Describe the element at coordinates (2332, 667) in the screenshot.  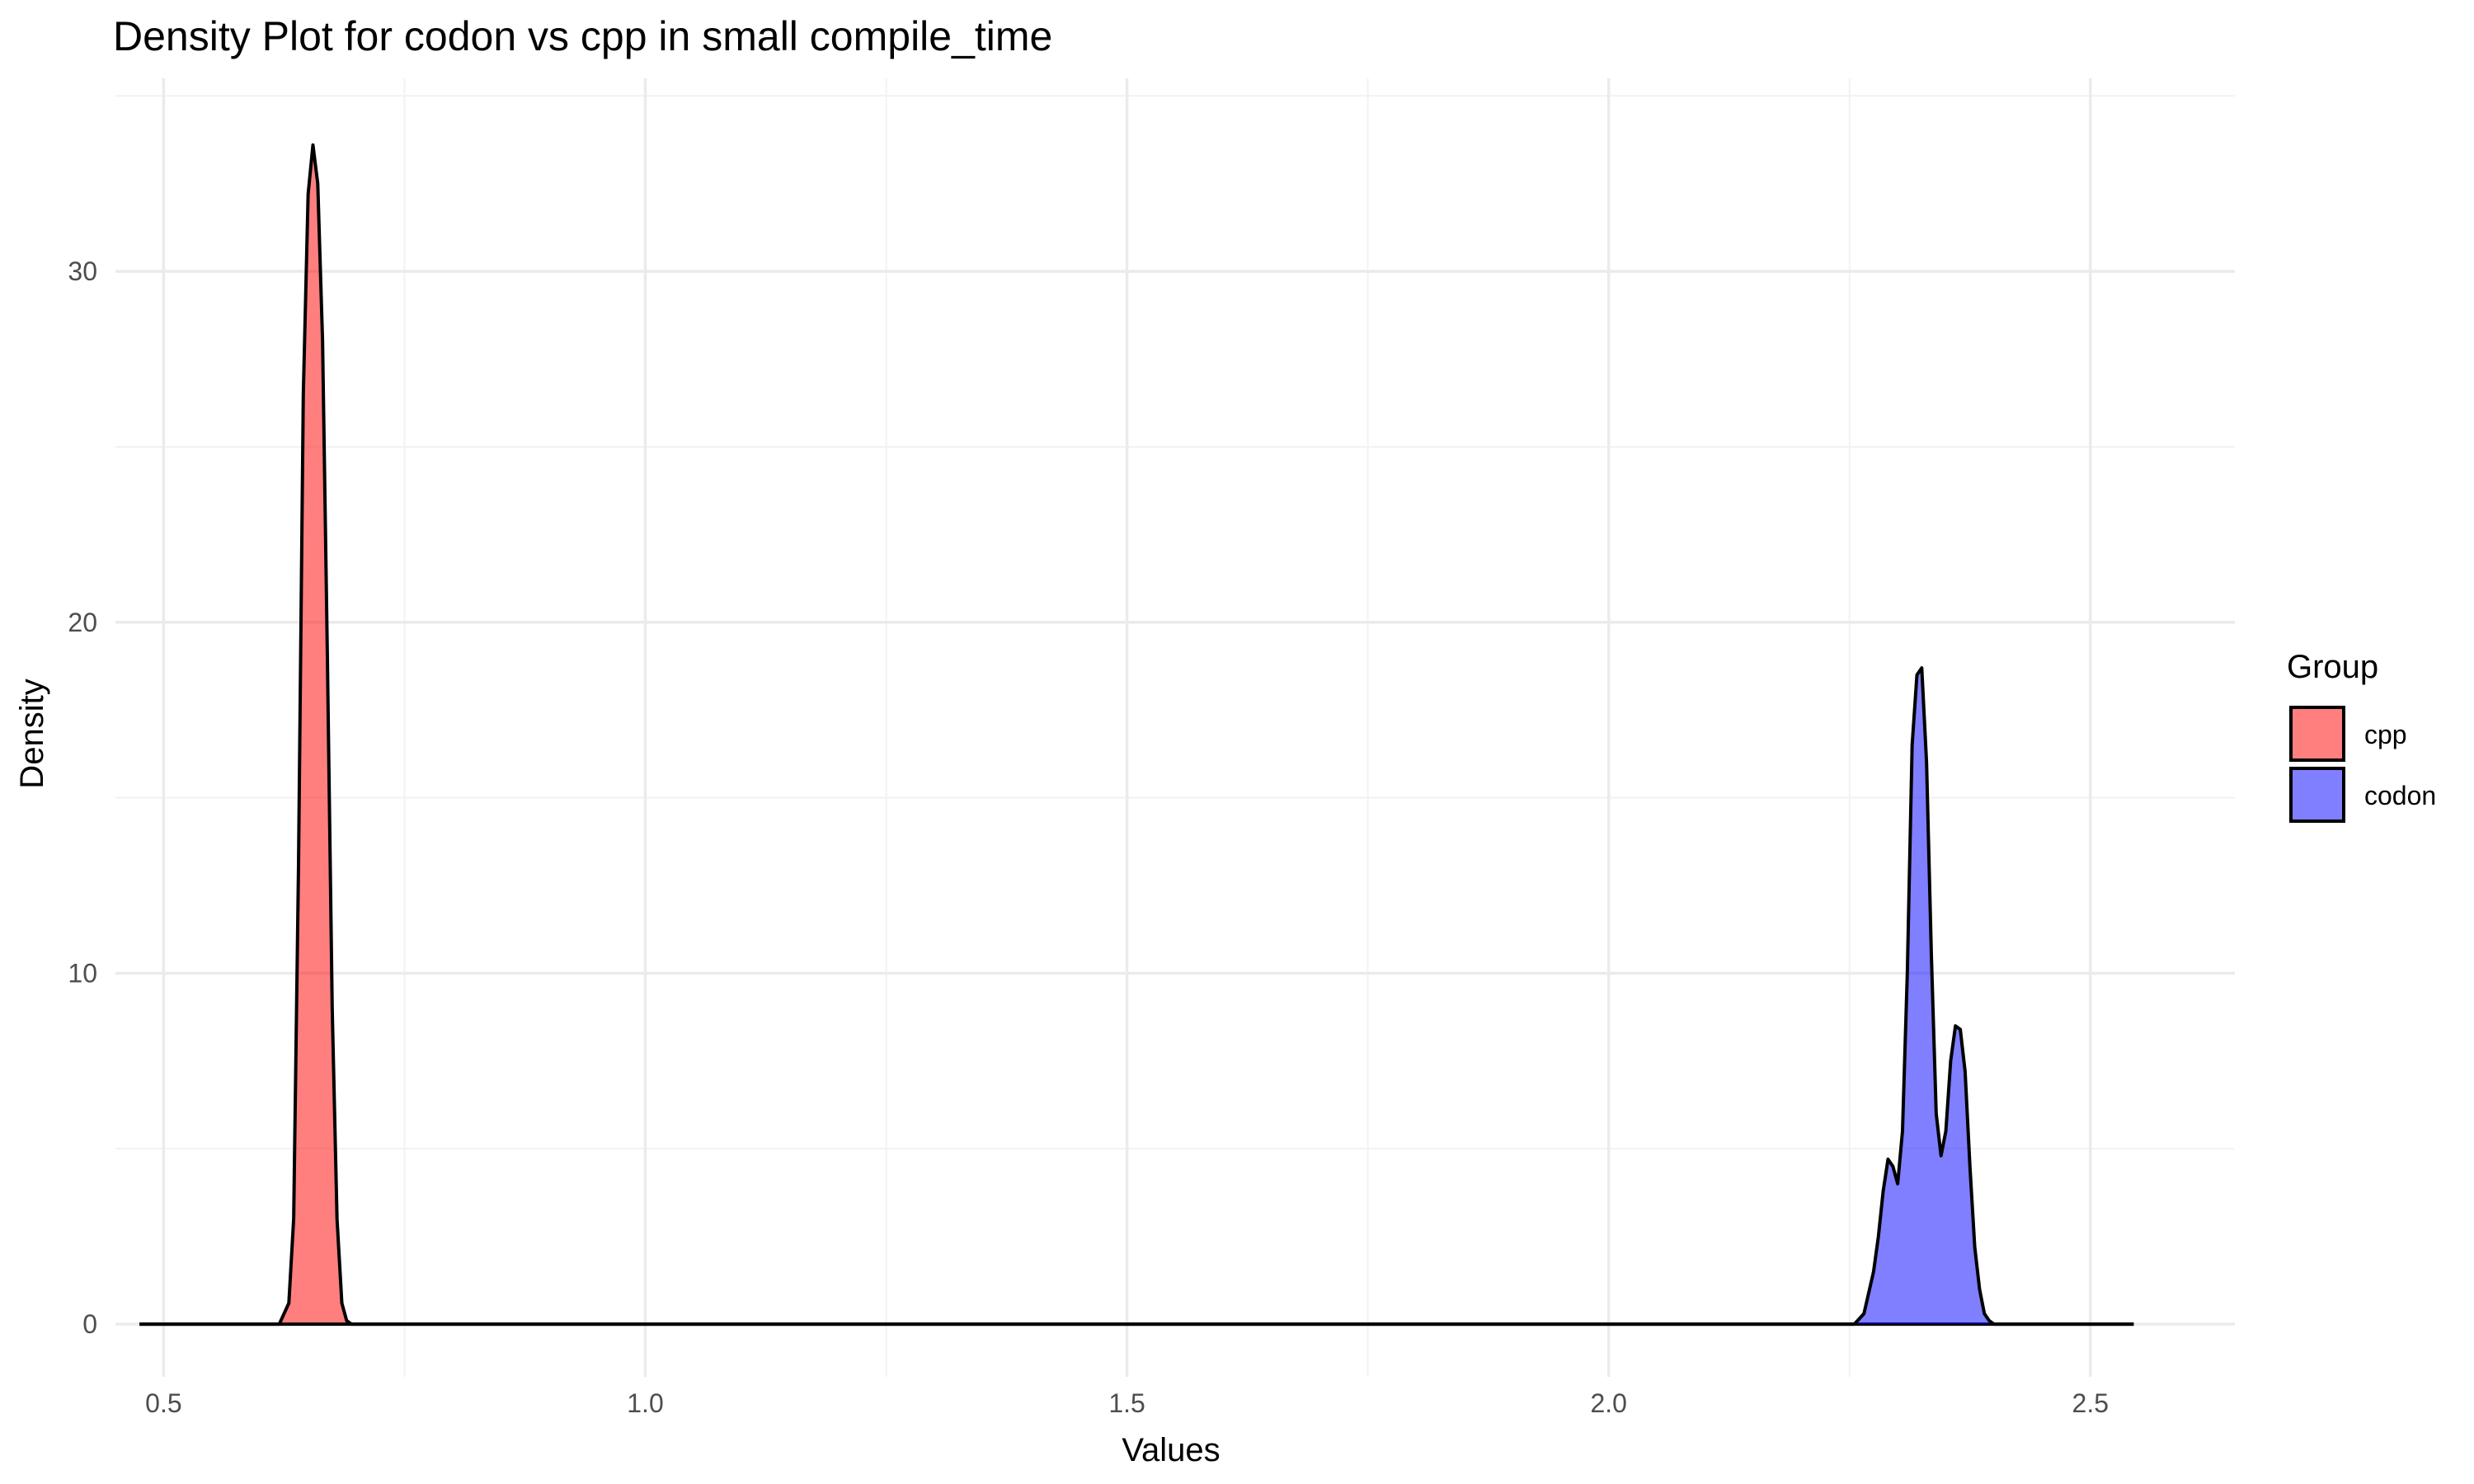
I see `legend-title: Group` at that location.